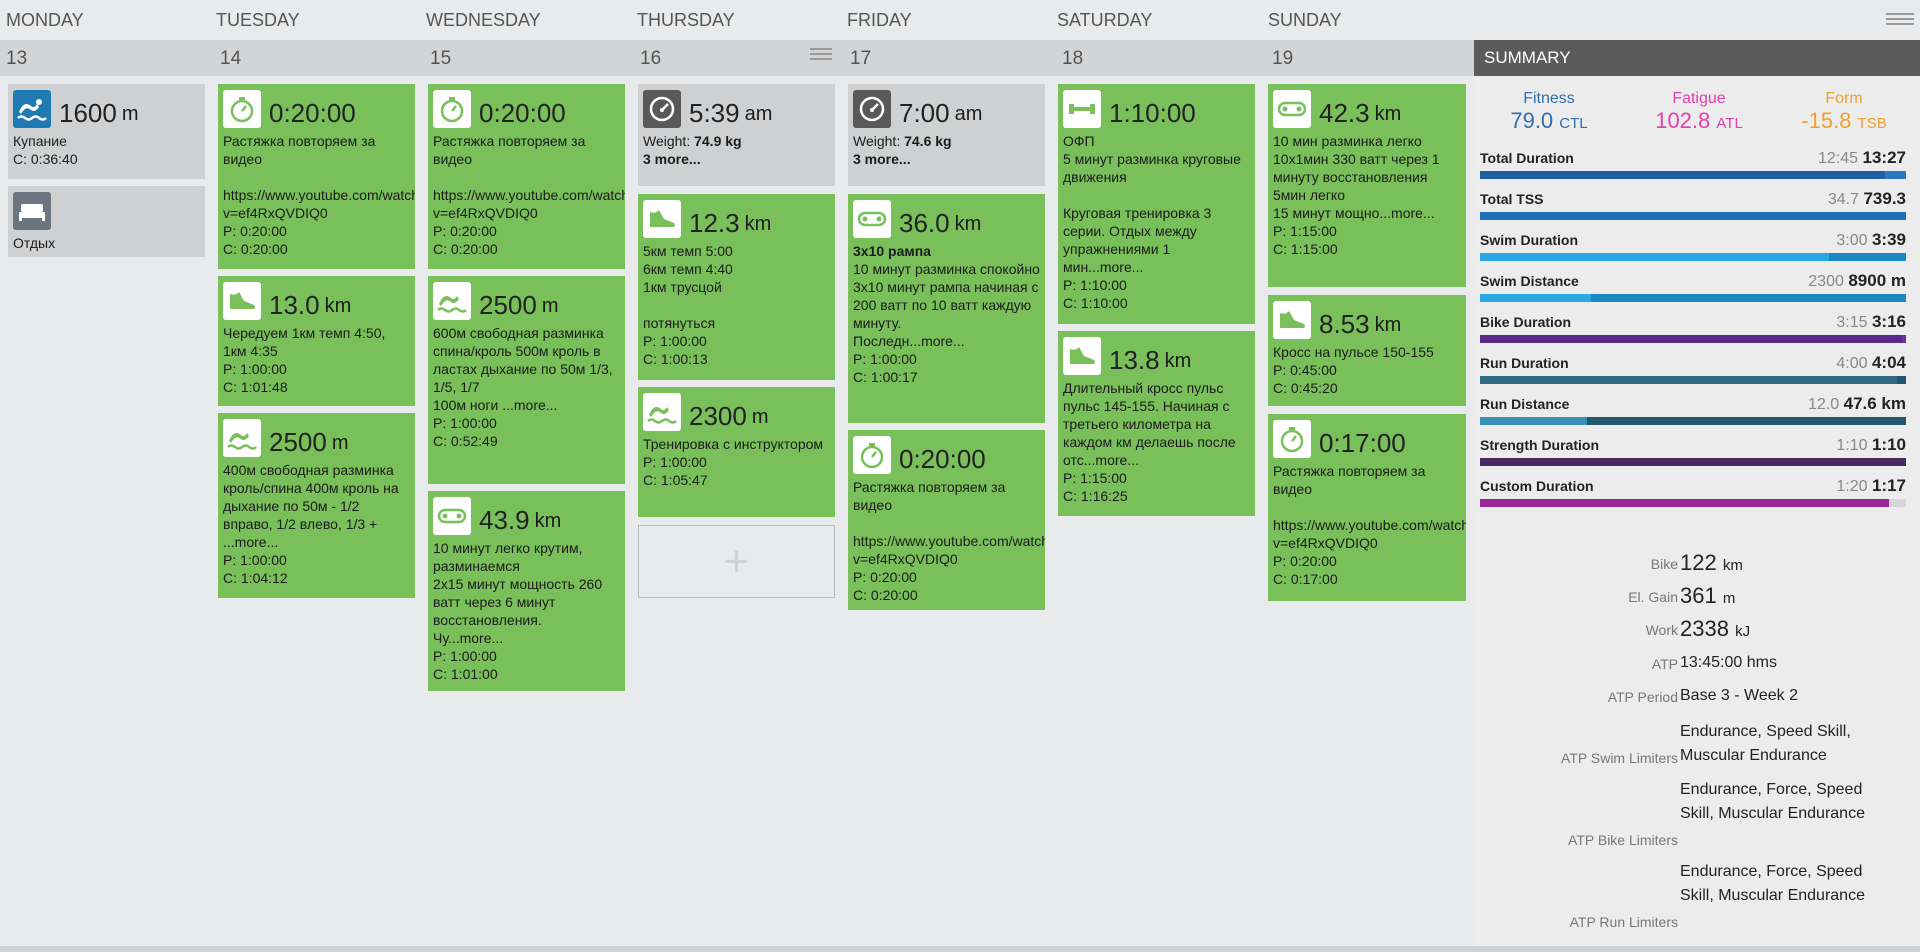 The image size is (1920, 952). What do you see at coordinates (1642, 697) in the screenshot?
I see `stat-key: ATP Period` at bounding box center [1642, 697].